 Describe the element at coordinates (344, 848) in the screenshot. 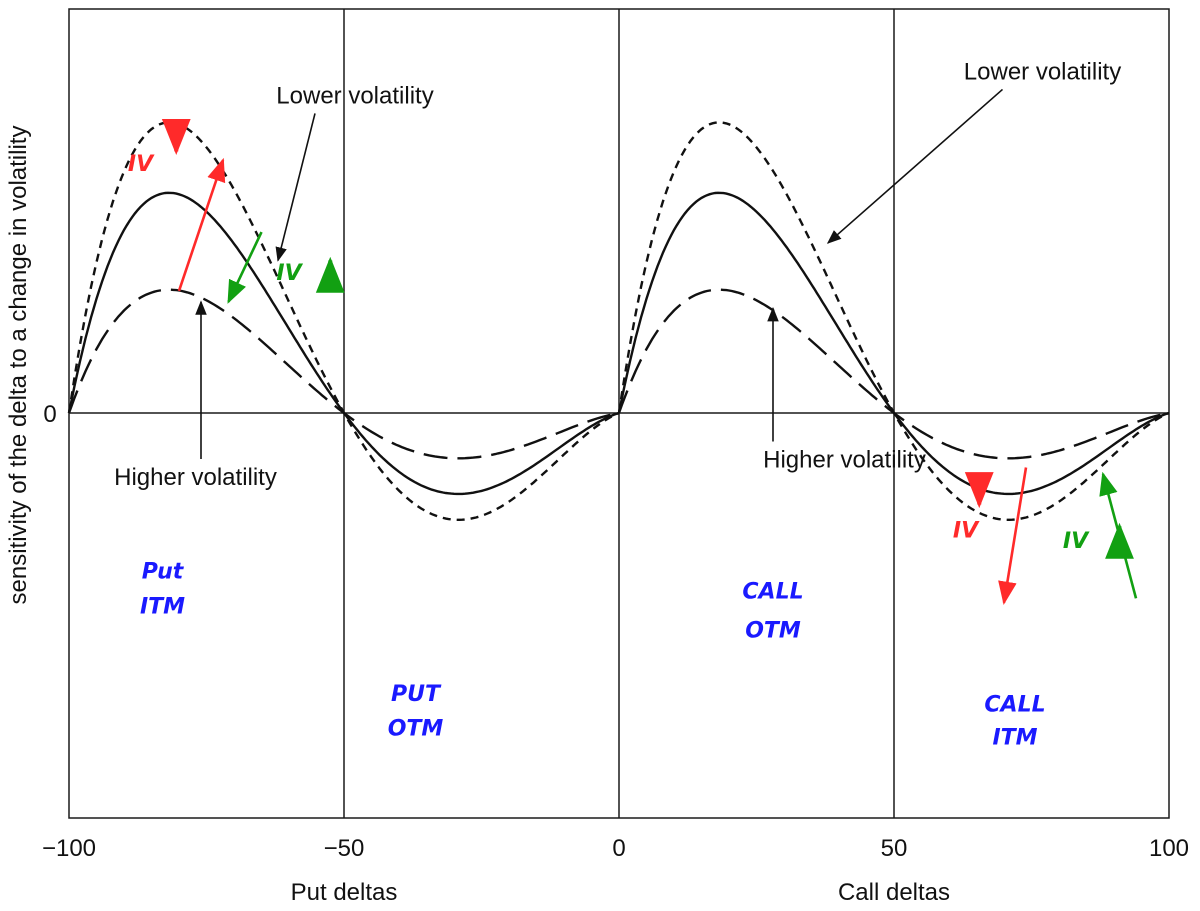

I see `x-tick-label: −50` at that location.